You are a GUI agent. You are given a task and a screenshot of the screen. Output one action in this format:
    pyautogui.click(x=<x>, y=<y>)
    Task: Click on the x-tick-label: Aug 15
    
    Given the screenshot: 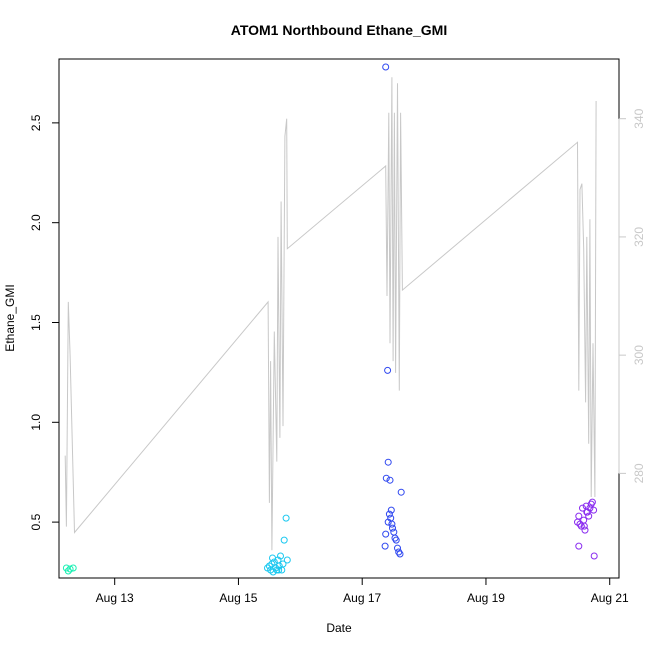 What is the action you would take?
    pyautogui.click(x=238, y=598)
    